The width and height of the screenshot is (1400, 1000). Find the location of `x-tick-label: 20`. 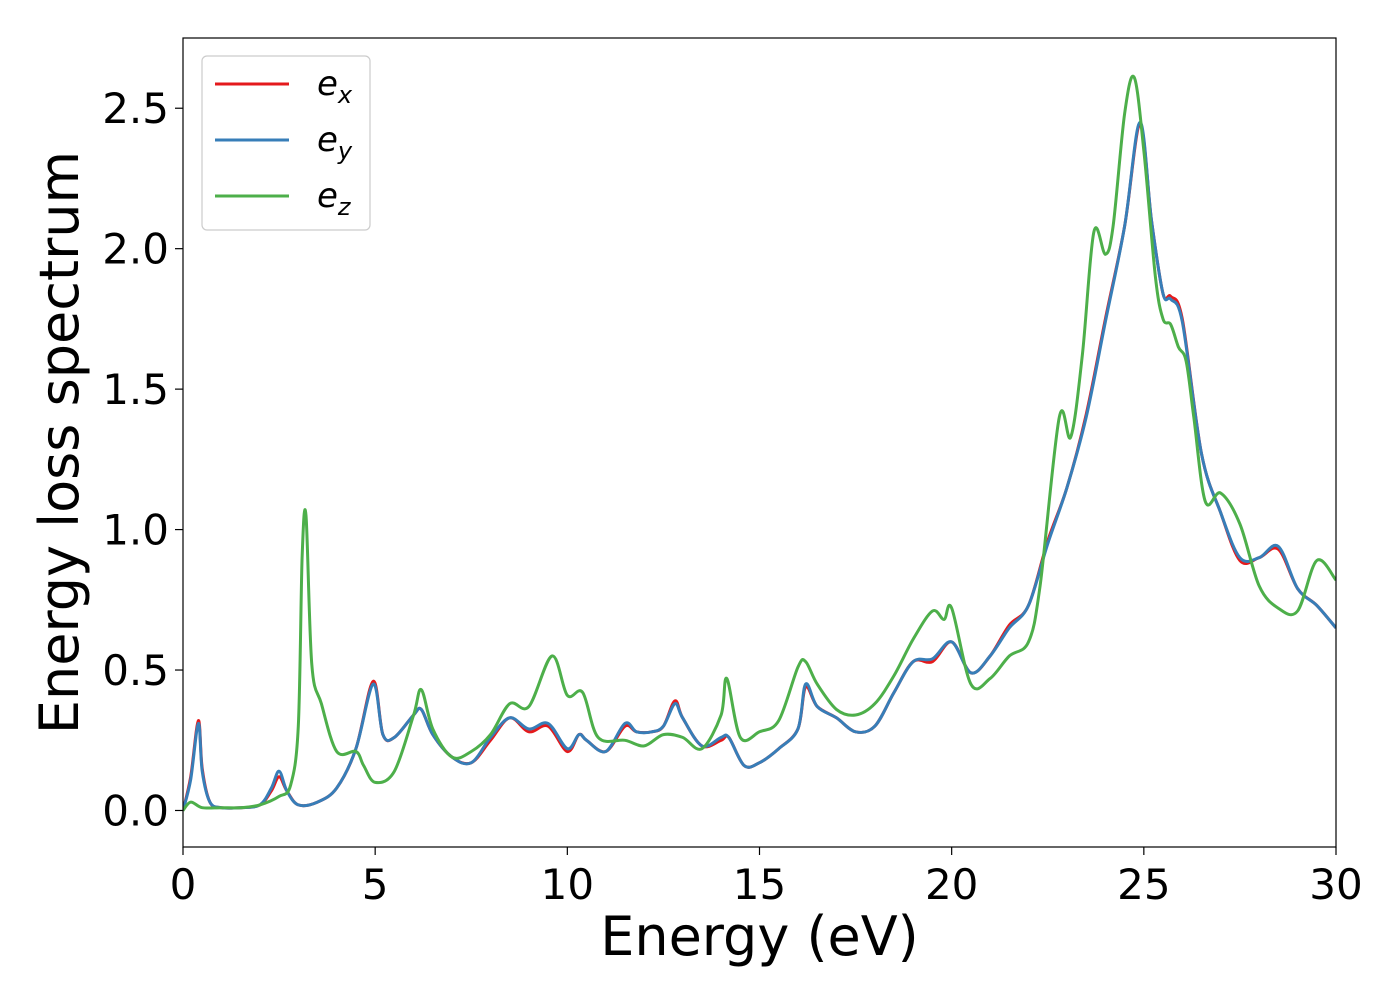

x-tick-label: 20 is located at coordinates (951, 884).